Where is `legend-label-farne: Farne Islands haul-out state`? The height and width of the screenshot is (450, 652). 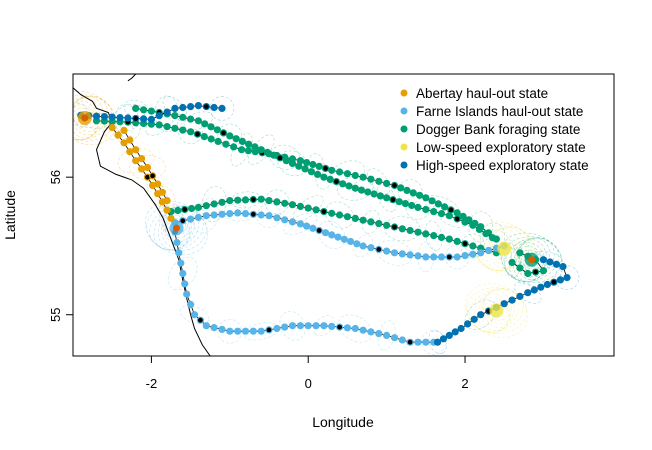 legend-label-farne: Farne Islands haul-out state is located at coordinates (499, 111).